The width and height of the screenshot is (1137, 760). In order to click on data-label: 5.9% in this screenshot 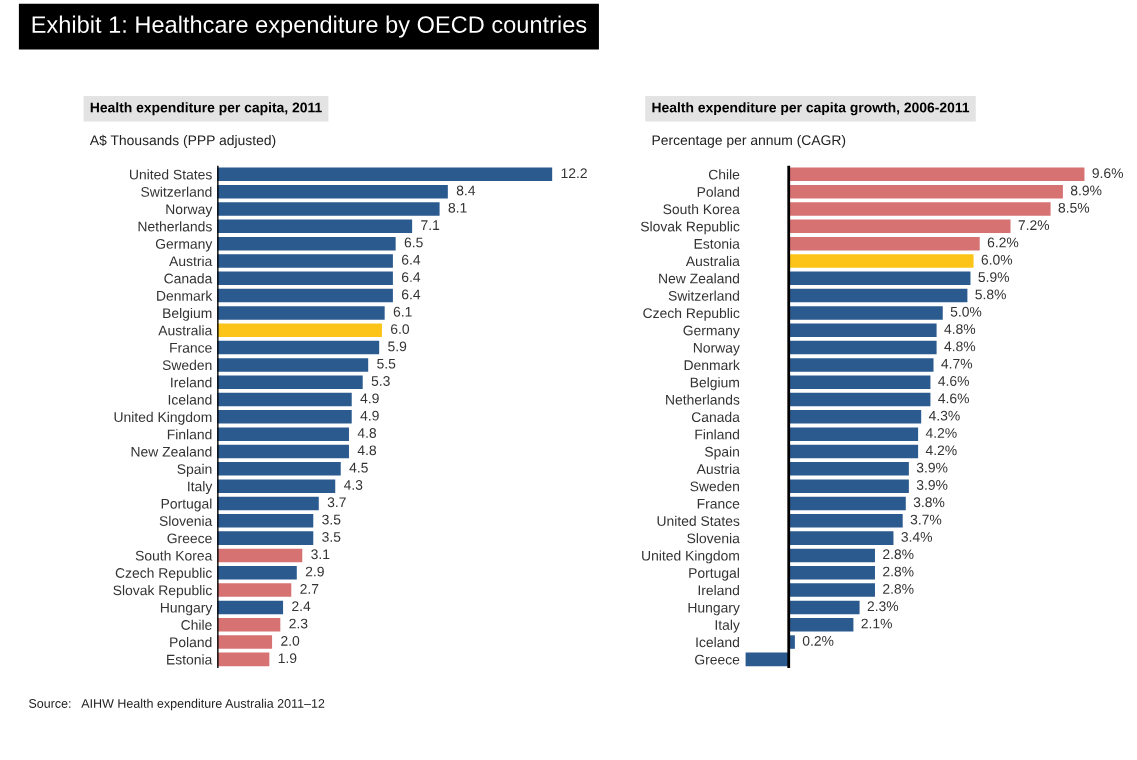, I will do `click(994, 277)`.